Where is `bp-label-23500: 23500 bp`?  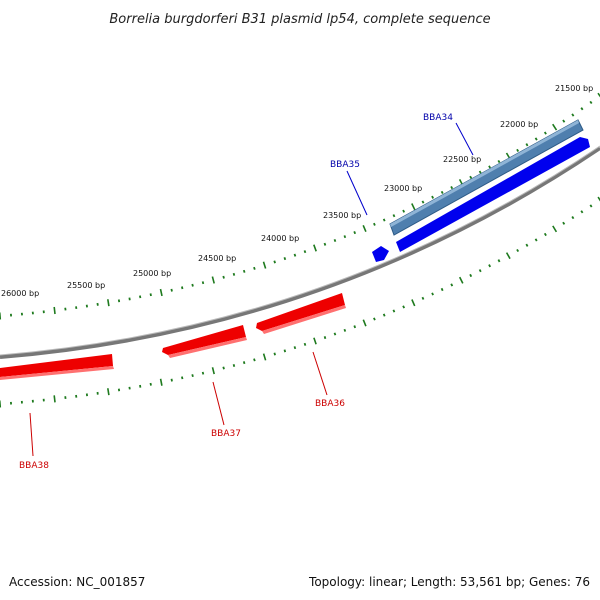
bp-label-23500: 23500 bp is located at coordinates (342, 215).